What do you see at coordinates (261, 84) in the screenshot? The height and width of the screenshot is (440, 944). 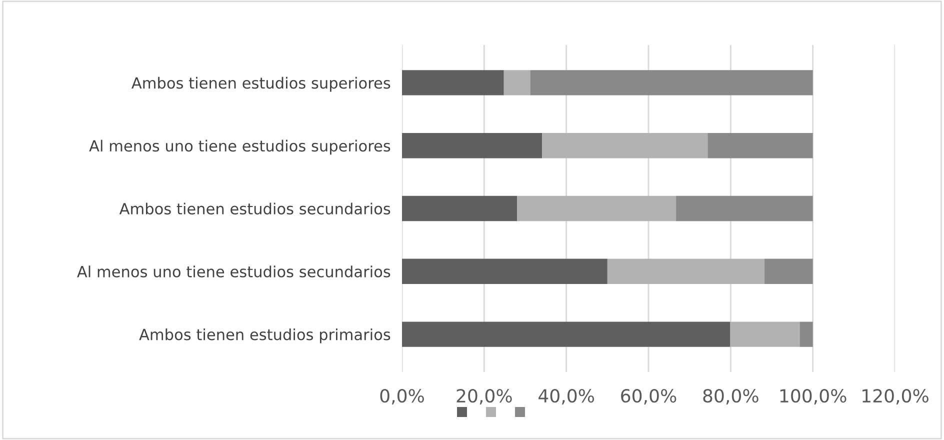 I see `y-tick-label: Ambos tienen estudios superiores` at bounding box center [261, 84].